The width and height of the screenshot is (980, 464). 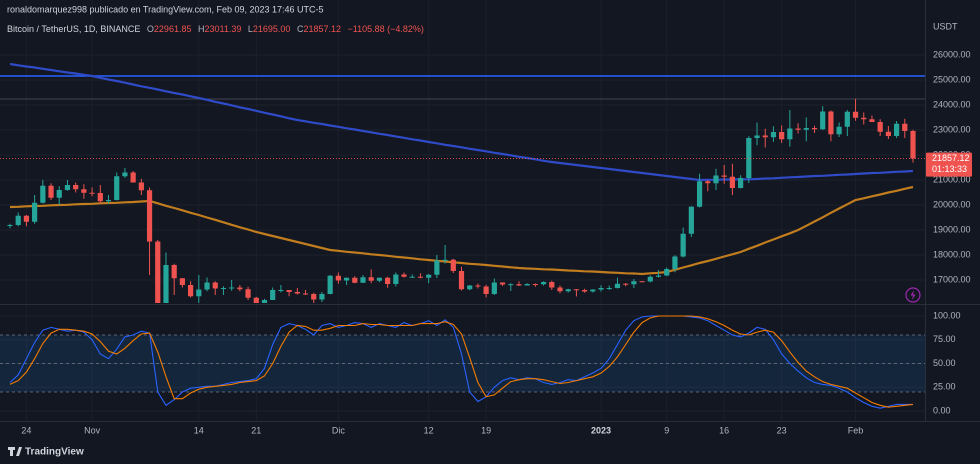 I want to click on osc-tick-label: 0.00, so click(x=942, y=410).